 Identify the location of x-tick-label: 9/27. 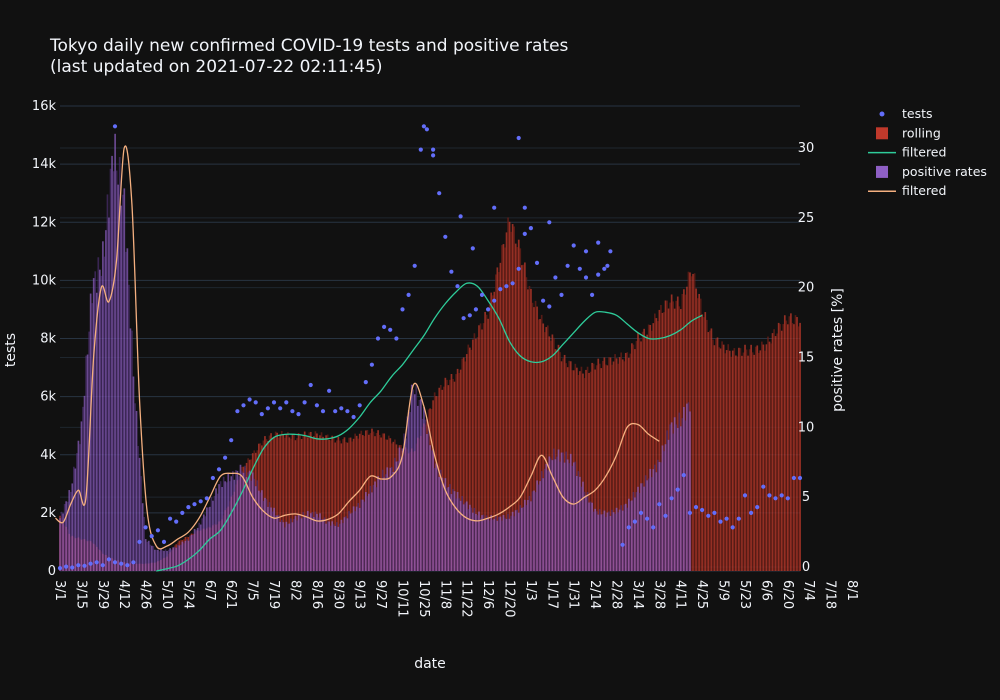
(380, 594).